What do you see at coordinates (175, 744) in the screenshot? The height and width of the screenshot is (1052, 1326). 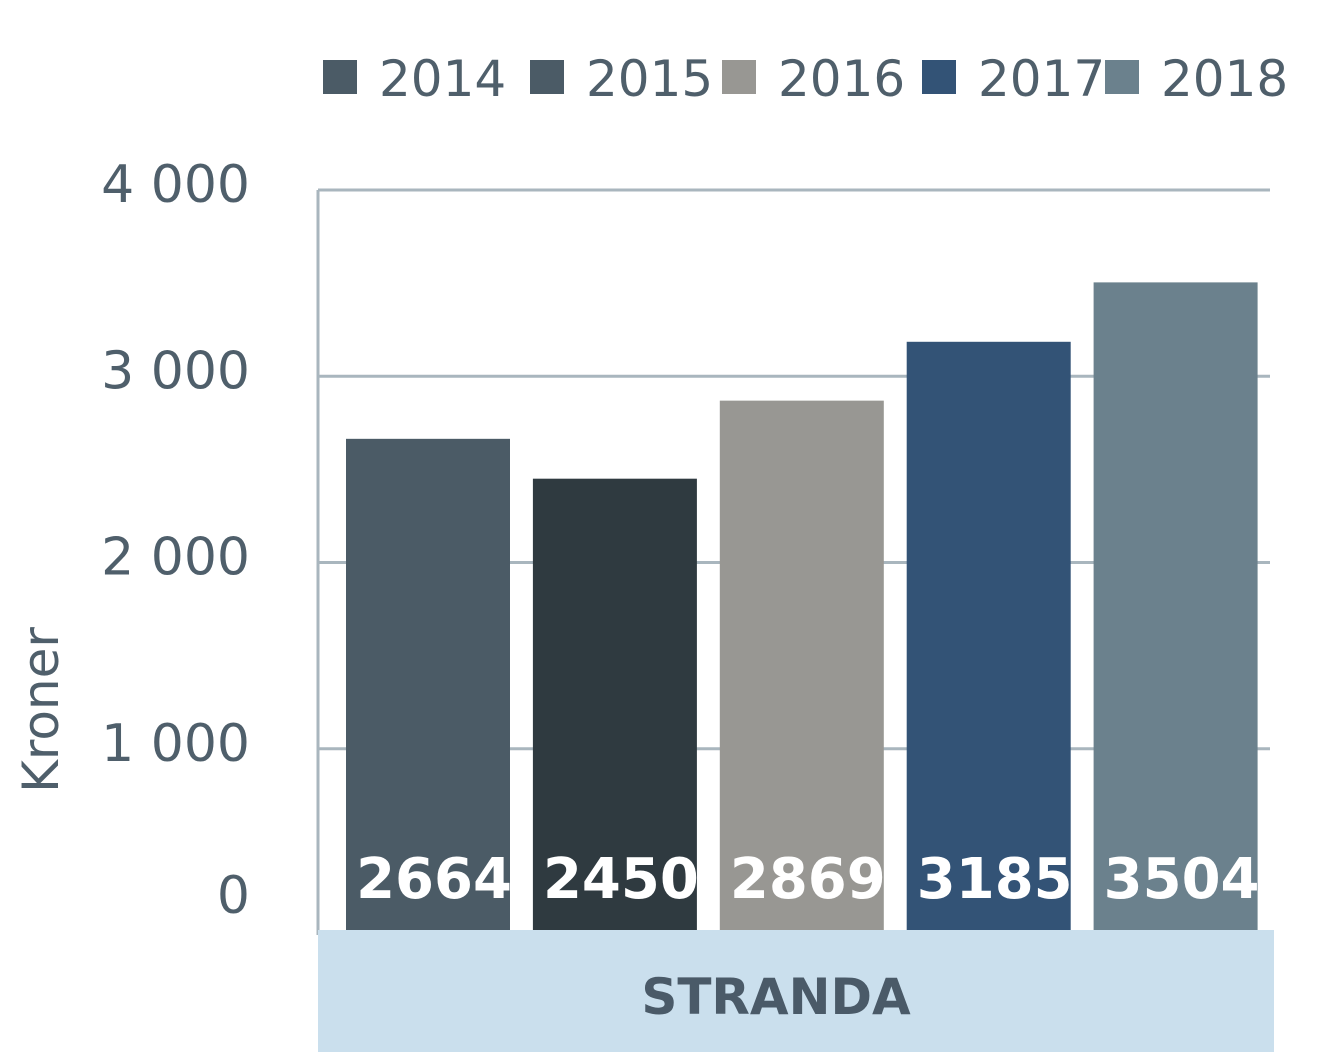 I see `y-tick-label: 1 000` at bounding box center [175, 744].